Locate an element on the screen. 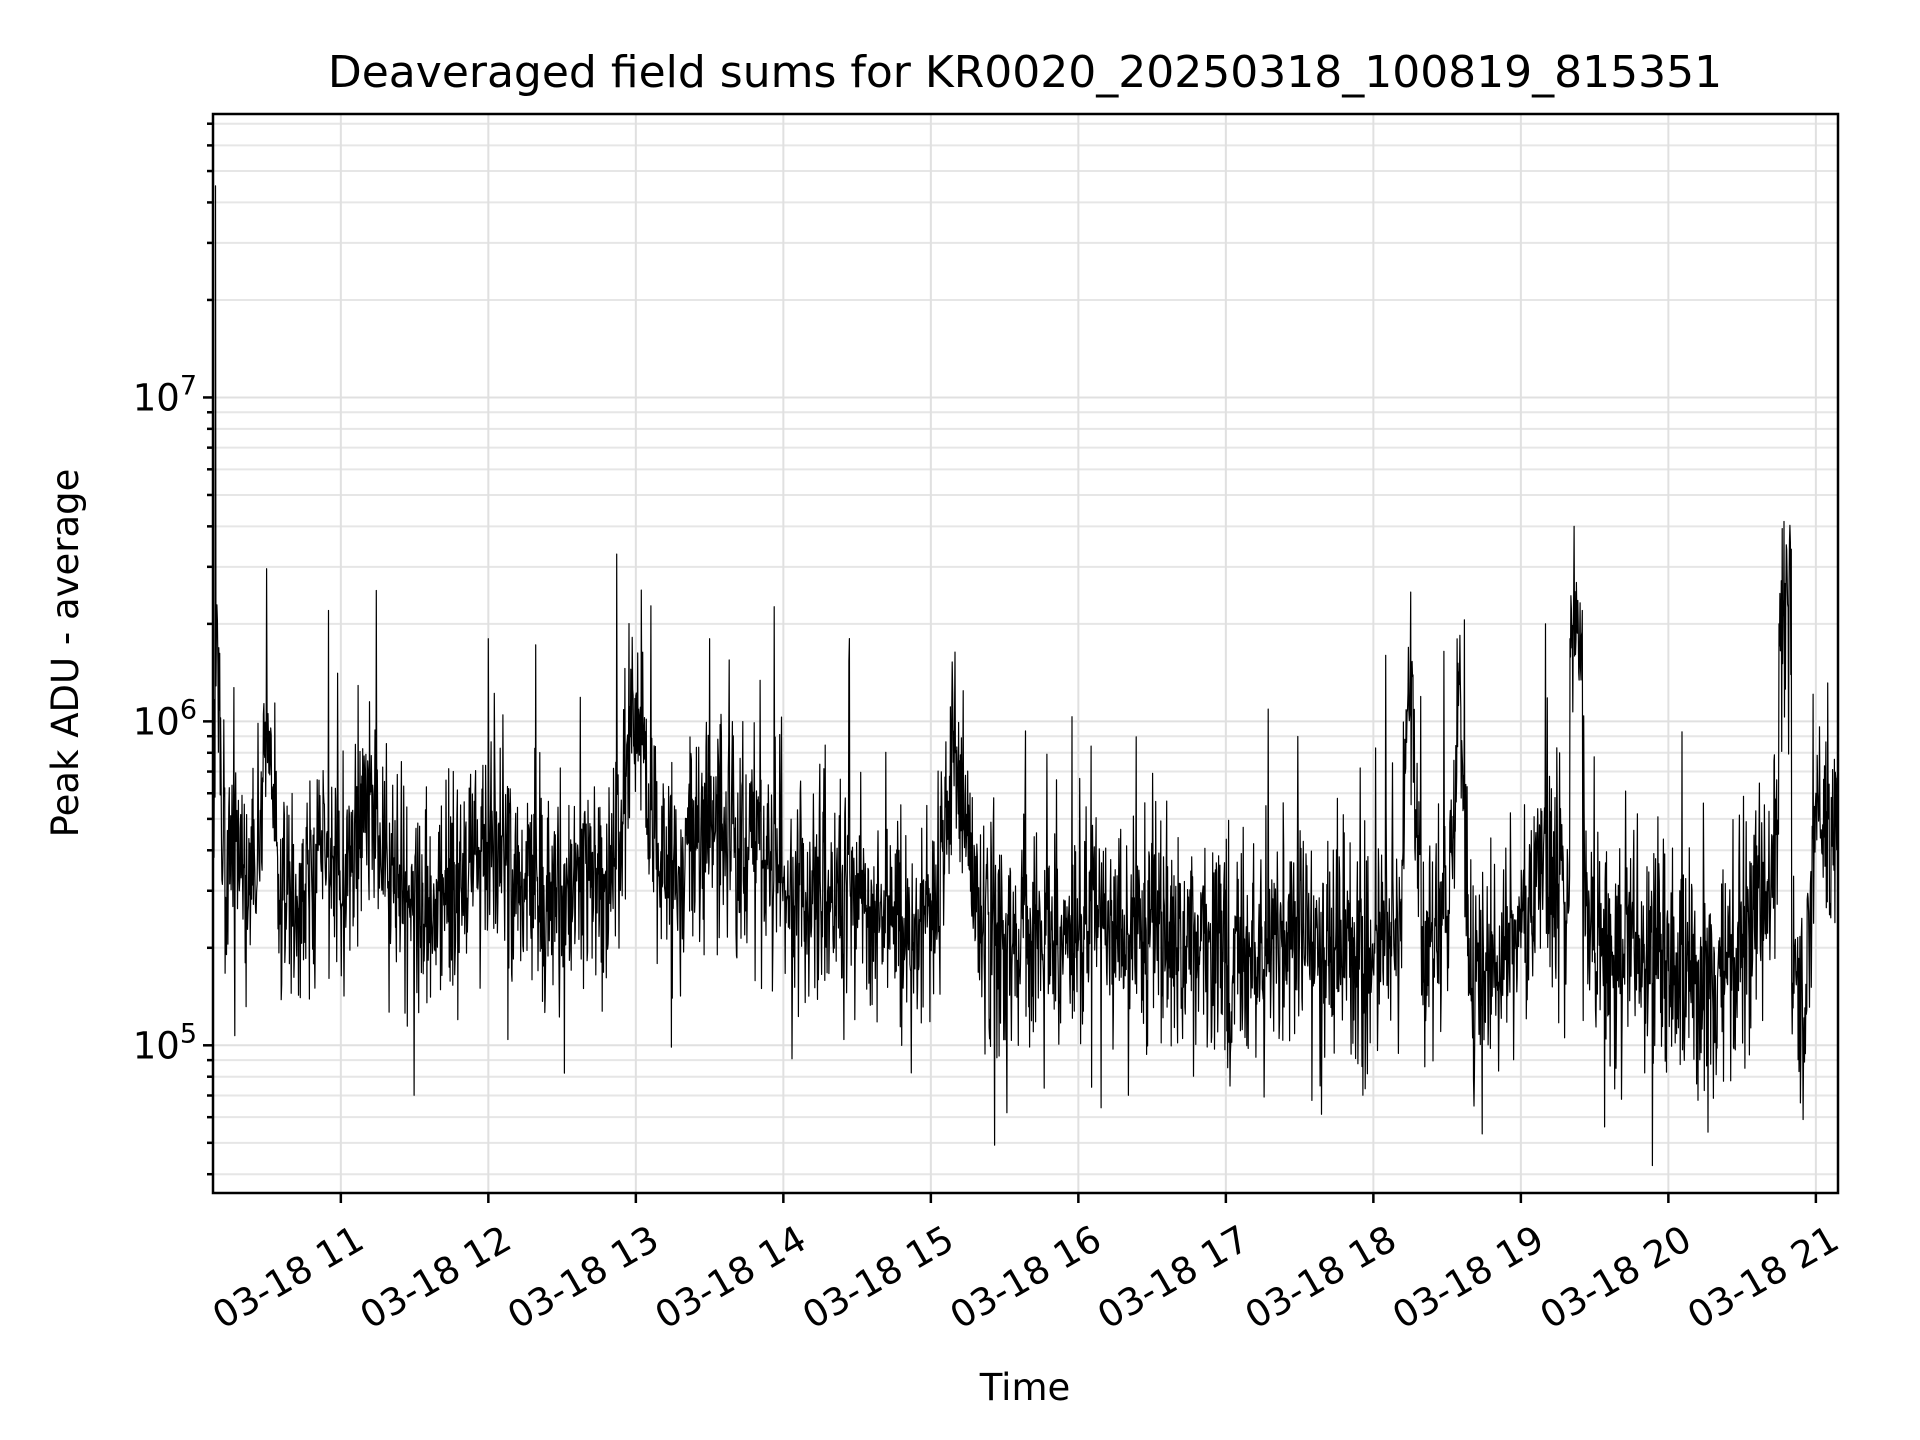 The height and width of the screenshot is (1440, 1920). x-axis-label: Time is located at coordinates (1025, 1387).